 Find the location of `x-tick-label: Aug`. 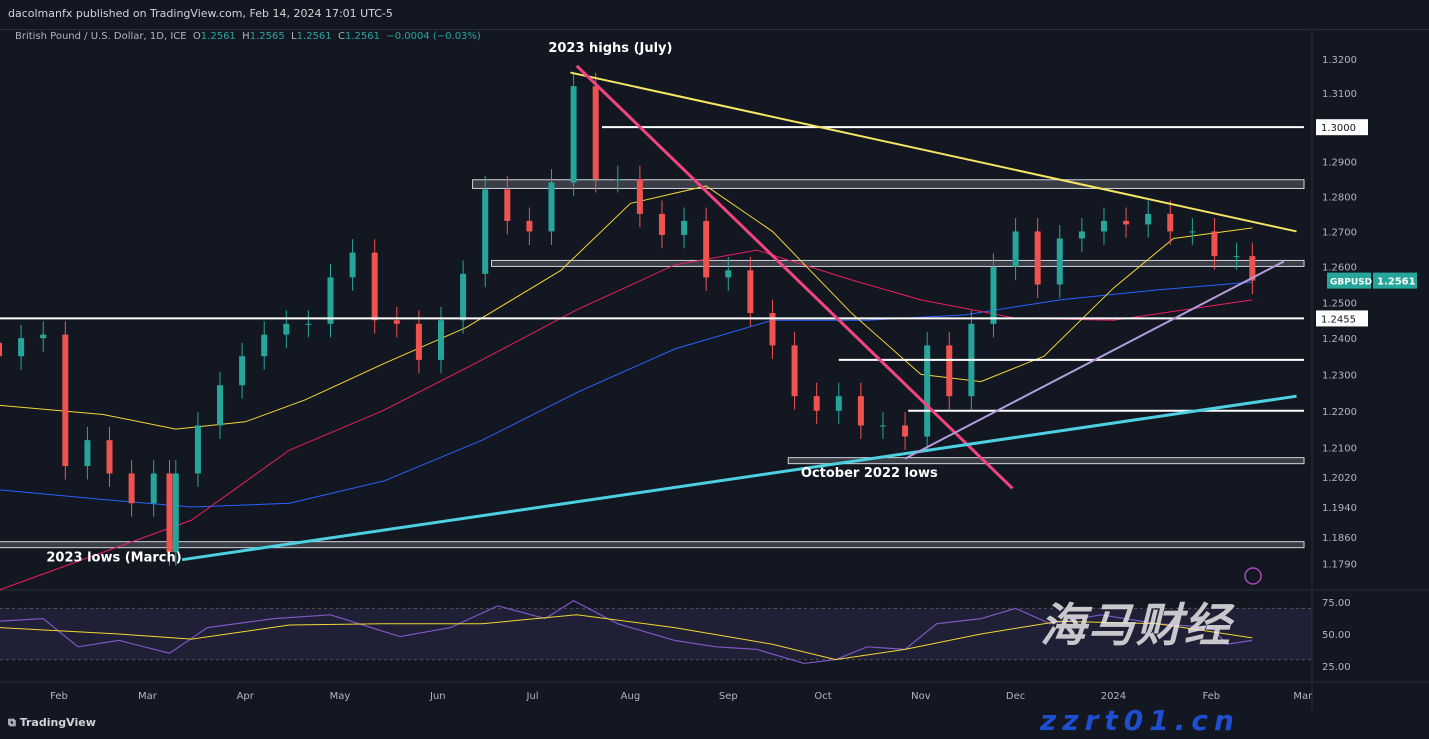

x-tick-label: Aug is located at coordinates (631, 696).